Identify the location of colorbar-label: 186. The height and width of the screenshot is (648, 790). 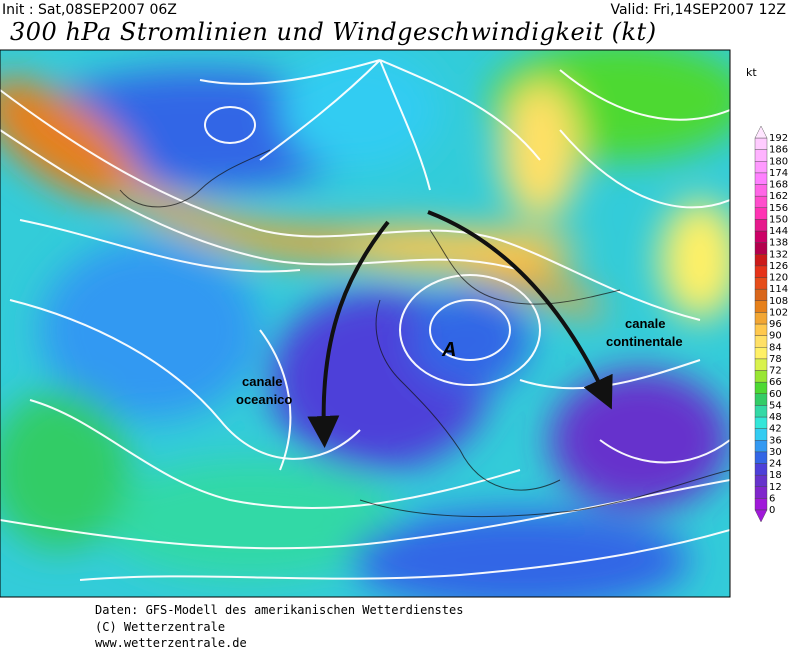
(778, 150).